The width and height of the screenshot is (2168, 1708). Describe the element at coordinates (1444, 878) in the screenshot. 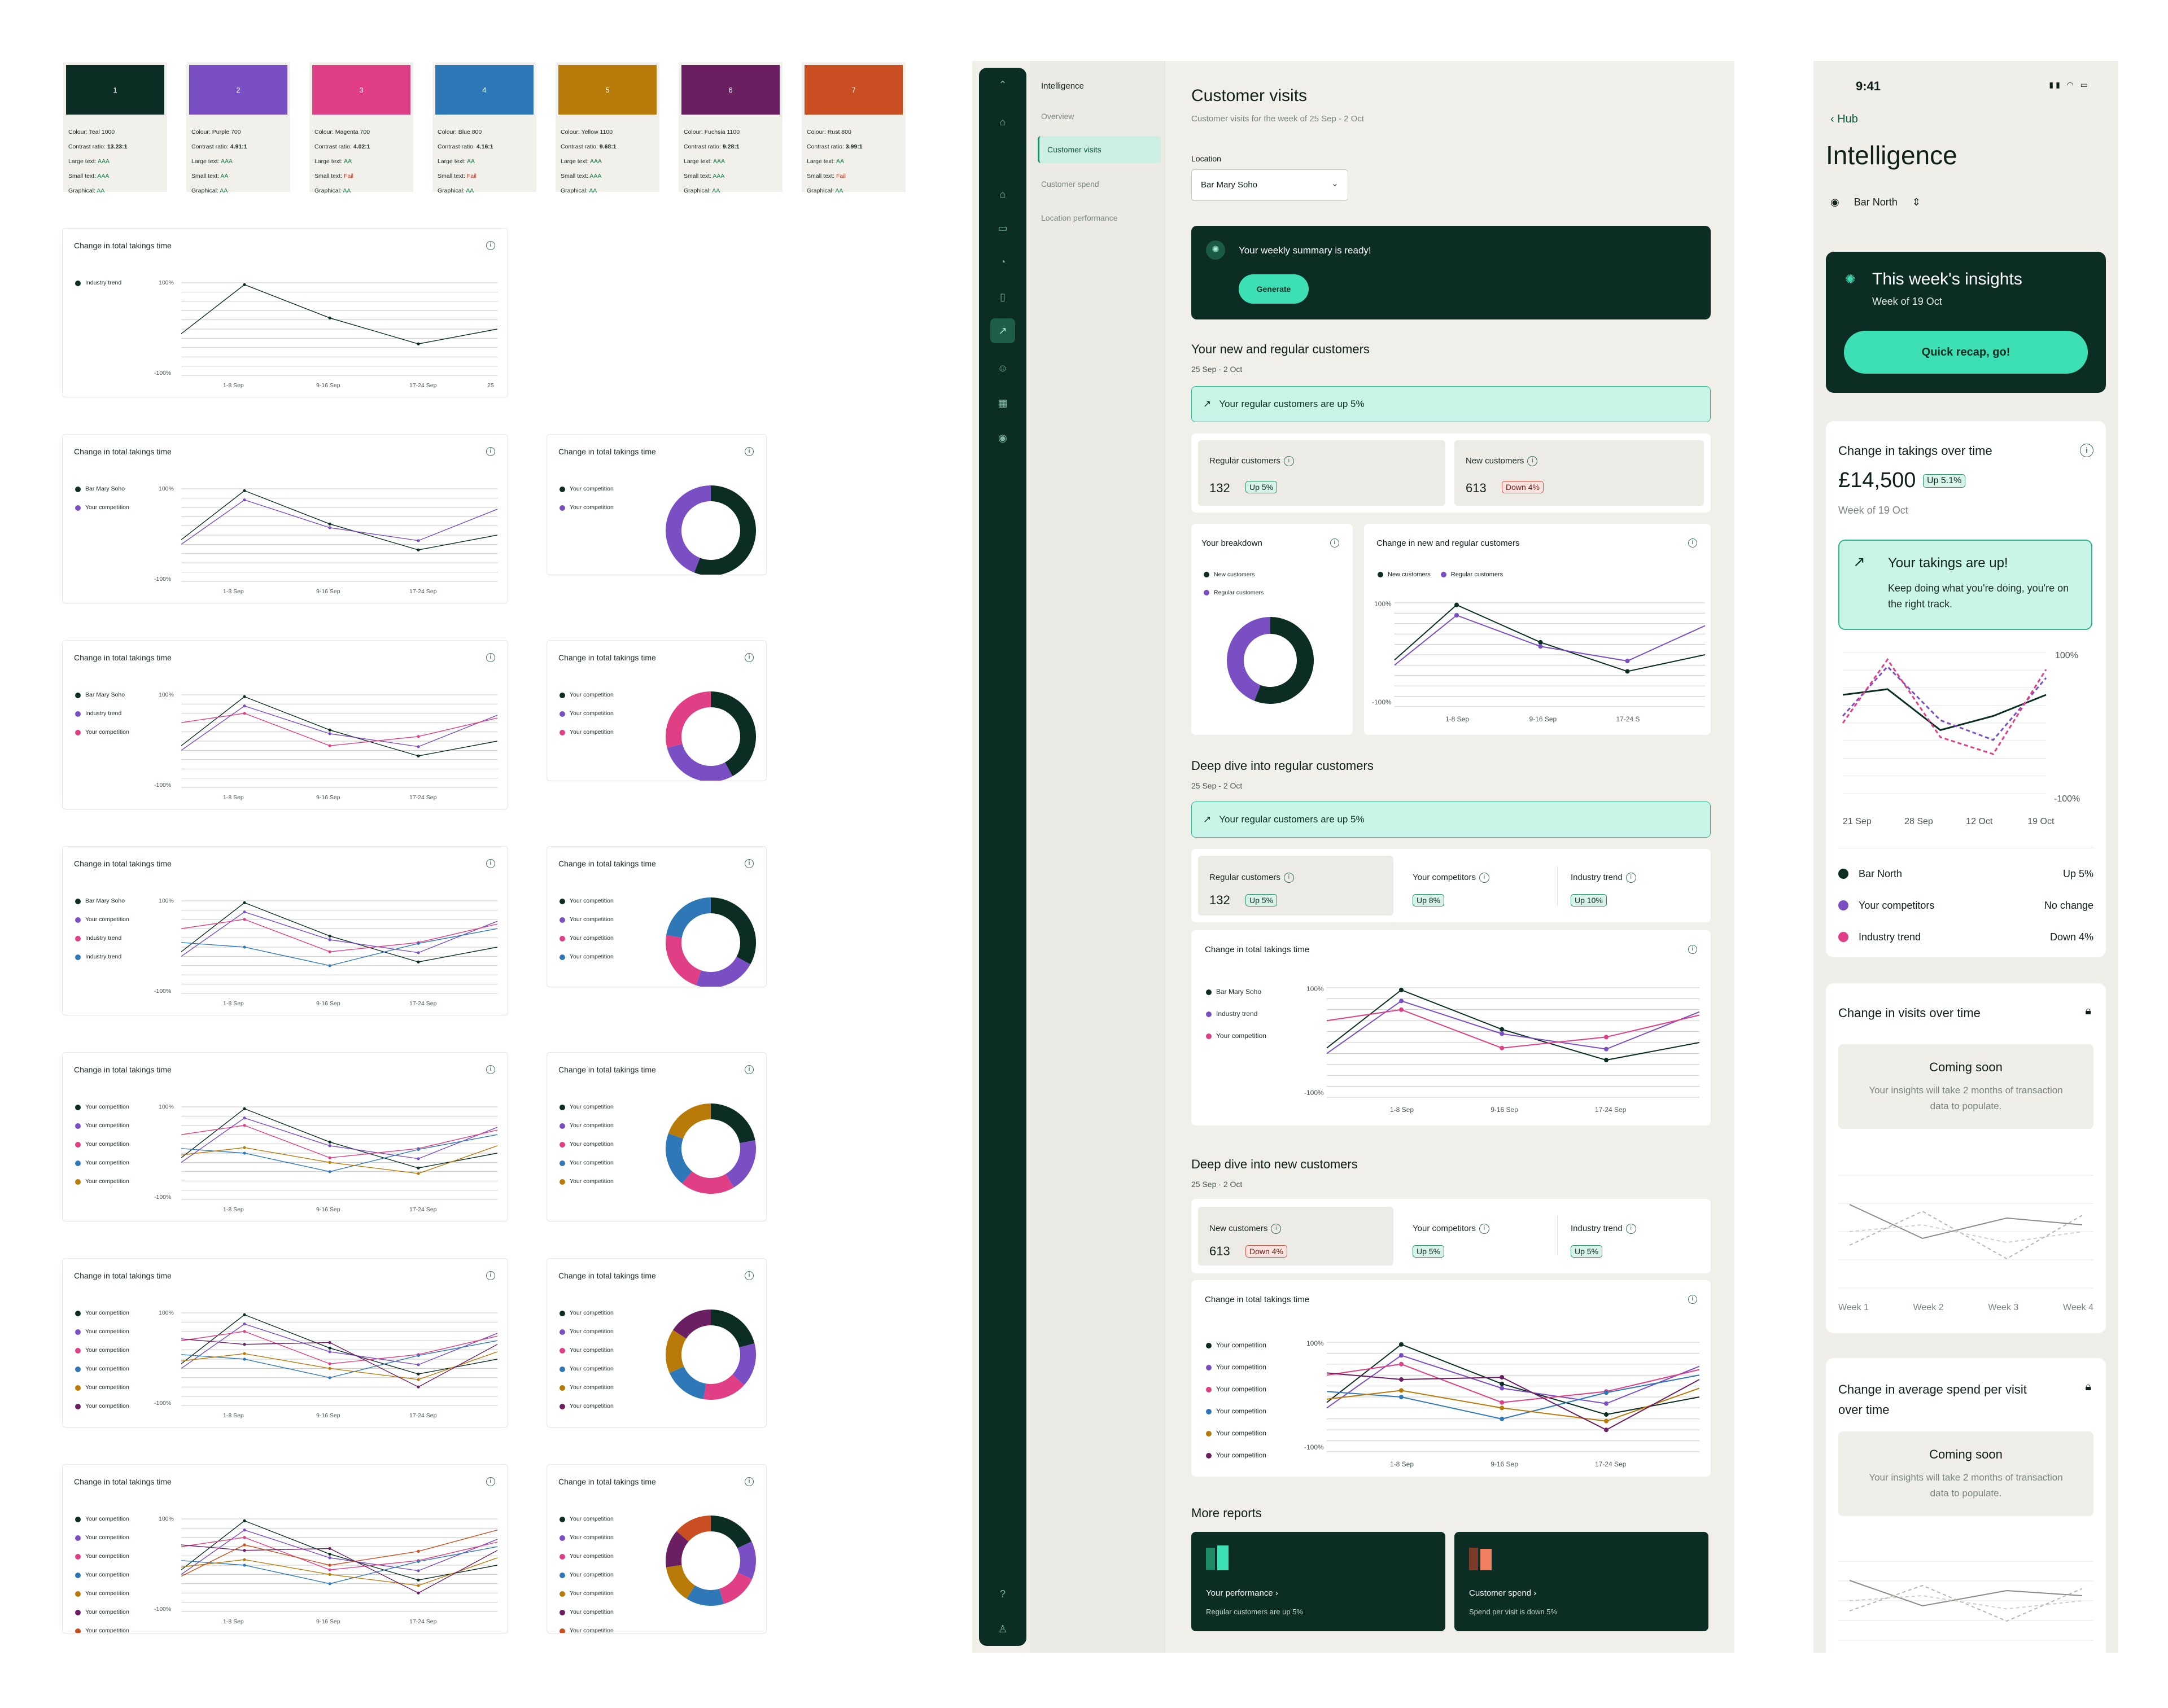

I see `competitors-label: Your competitors` at that location.